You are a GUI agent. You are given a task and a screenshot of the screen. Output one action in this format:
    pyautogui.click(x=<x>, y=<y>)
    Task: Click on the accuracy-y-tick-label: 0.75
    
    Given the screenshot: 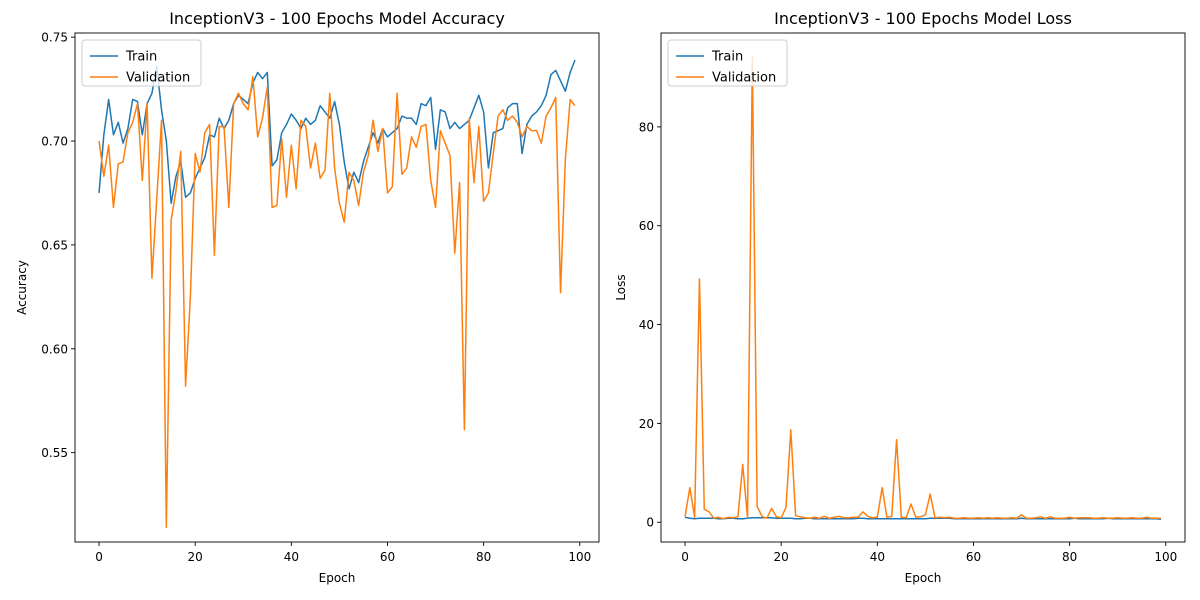 What is the action you would take?
    pyautogui.click(x=54, y=38)
    